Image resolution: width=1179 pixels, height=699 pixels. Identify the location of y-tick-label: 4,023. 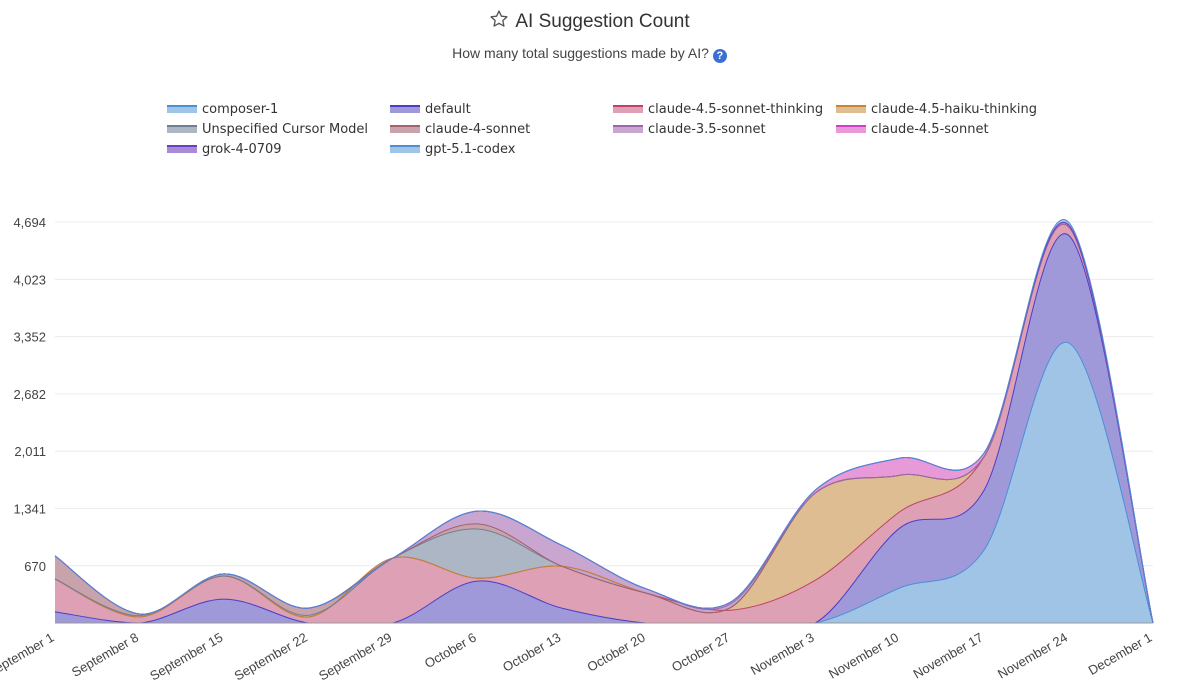
(29, 279).